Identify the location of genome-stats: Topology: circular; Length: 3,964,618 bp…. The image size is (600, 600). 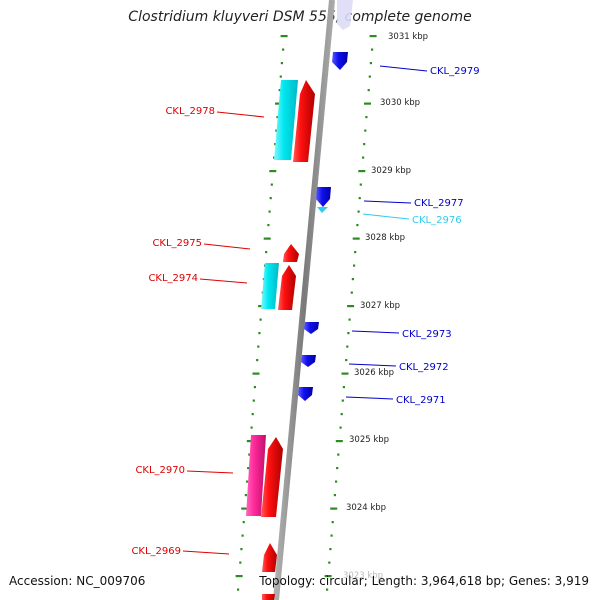
(424, 581).